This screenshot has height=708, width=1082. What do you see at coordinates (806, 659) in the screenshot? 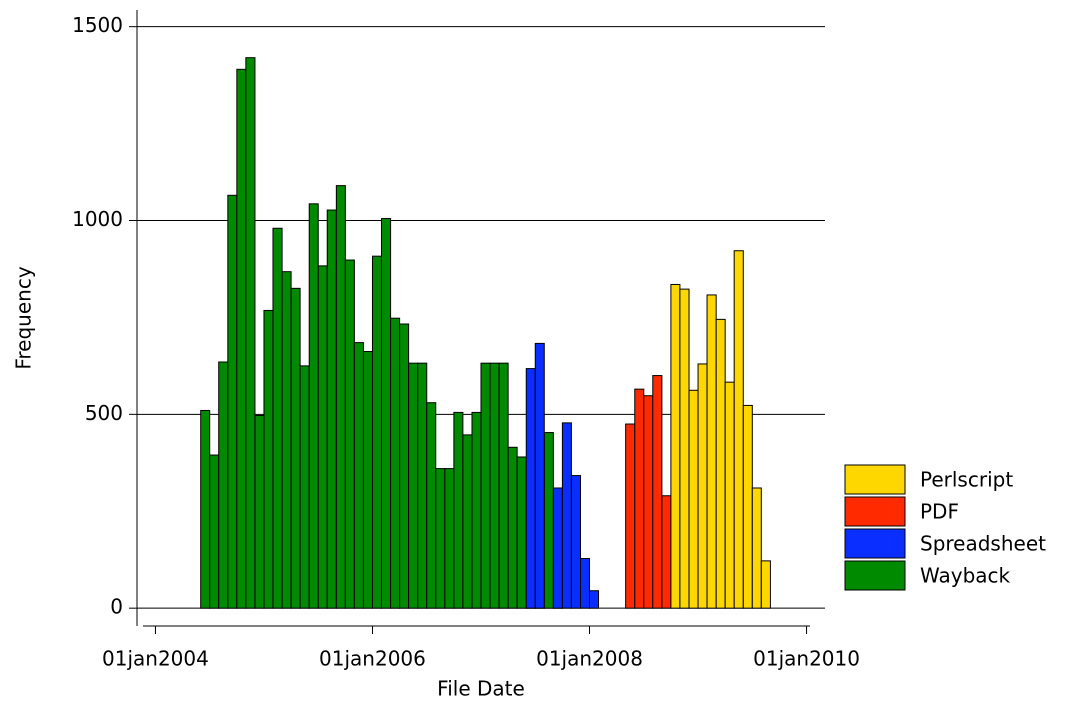
I see `x-tick-label: 01jan2010` at bounding box center [806, 659].